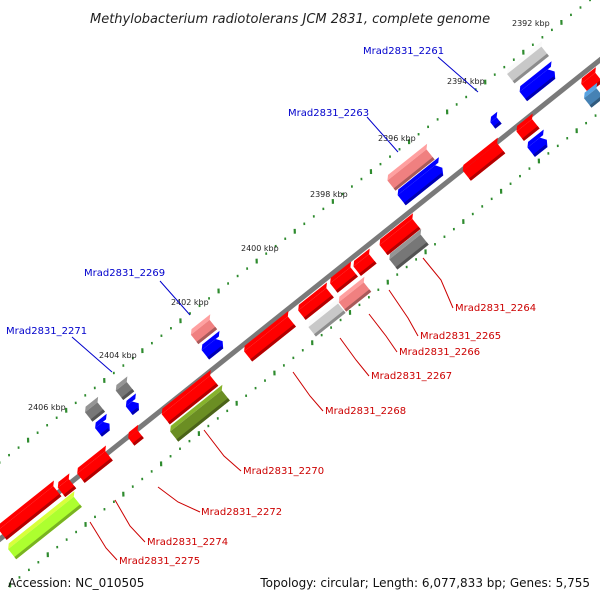 This screenshot has width=600, height=600. Describe the element at coordinates (403, 51) in the screenshot. I see `gene-label: Mrad2831_2261` at that location.